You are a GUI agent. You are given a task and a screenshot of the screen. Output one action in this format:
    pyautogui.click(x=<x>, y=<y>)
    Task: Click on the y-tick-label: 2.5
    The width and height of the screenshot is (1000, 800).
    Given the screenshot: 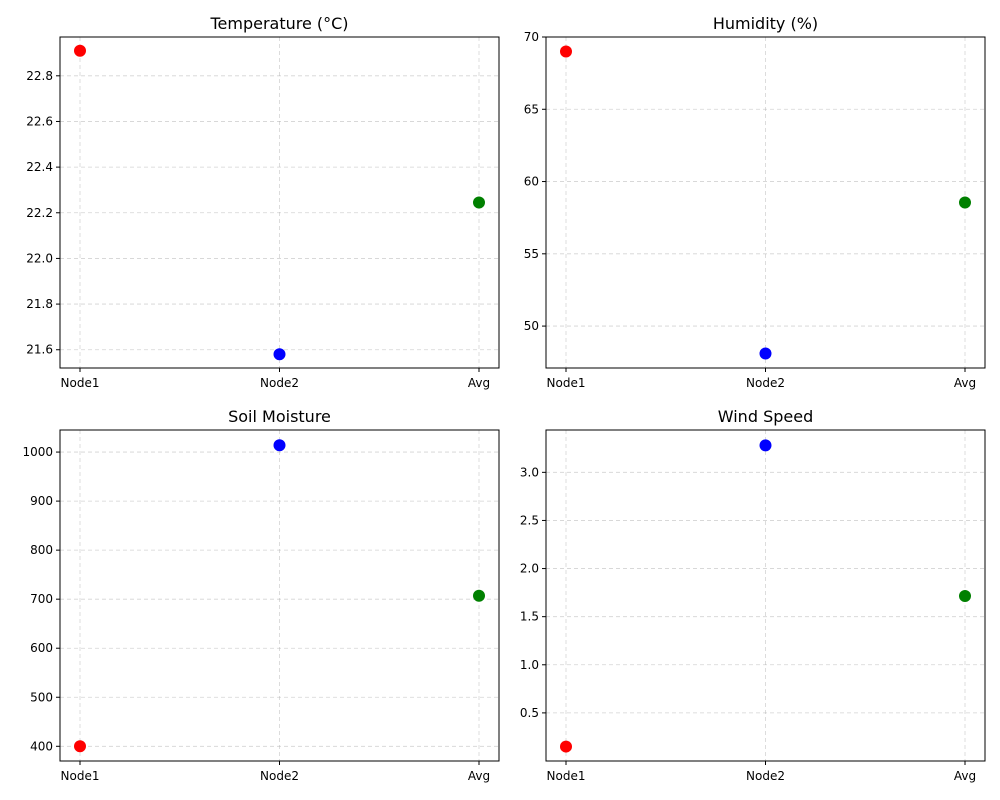 What is the action you would take?
    pyautogui.click(x=529, y=520)
    